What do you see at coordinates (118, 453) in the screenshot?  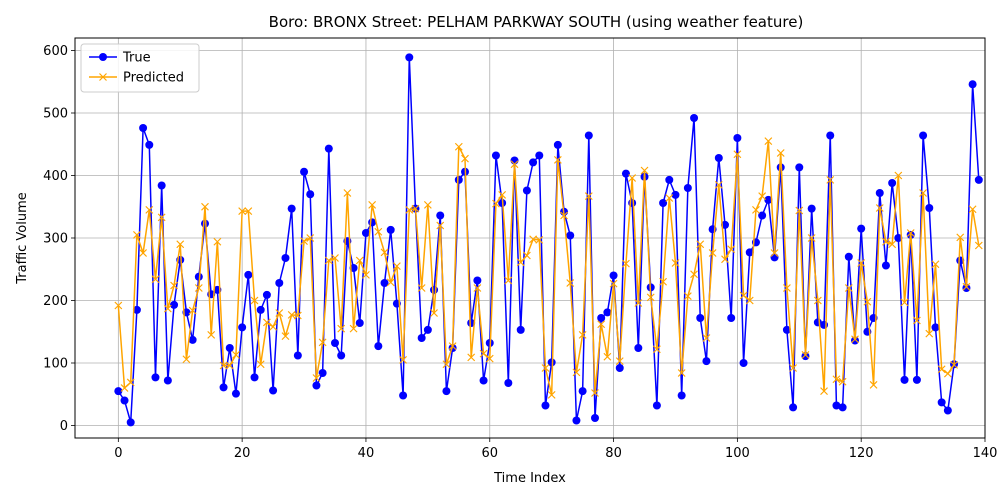 I see `x-tick-label: 0` at bounding box center [118, 453].